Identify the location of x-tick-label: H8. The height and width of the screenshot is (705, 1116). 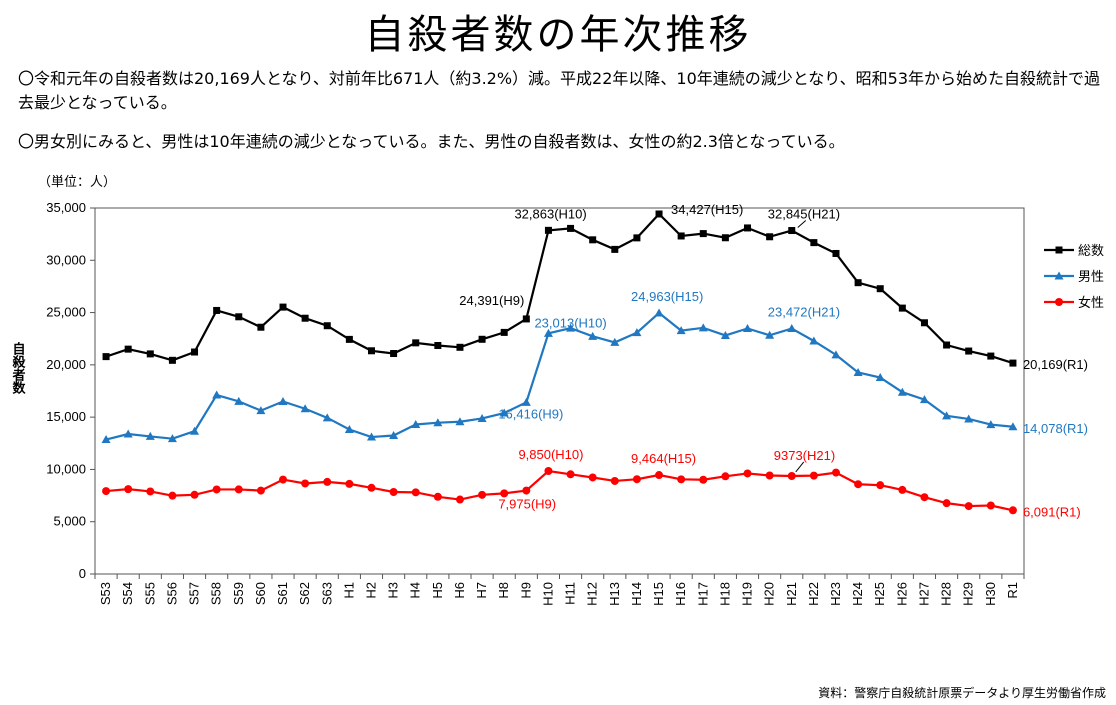
(503, 590).